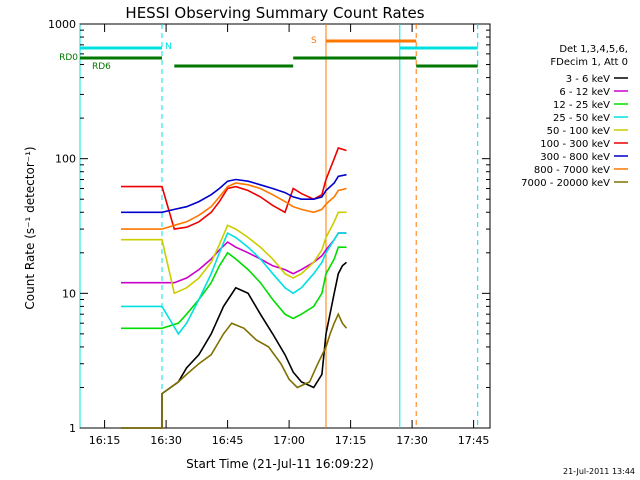  I want to click on x-axis-label: Start Time (21-Jul-11 16:09:22), so click(280, 464).